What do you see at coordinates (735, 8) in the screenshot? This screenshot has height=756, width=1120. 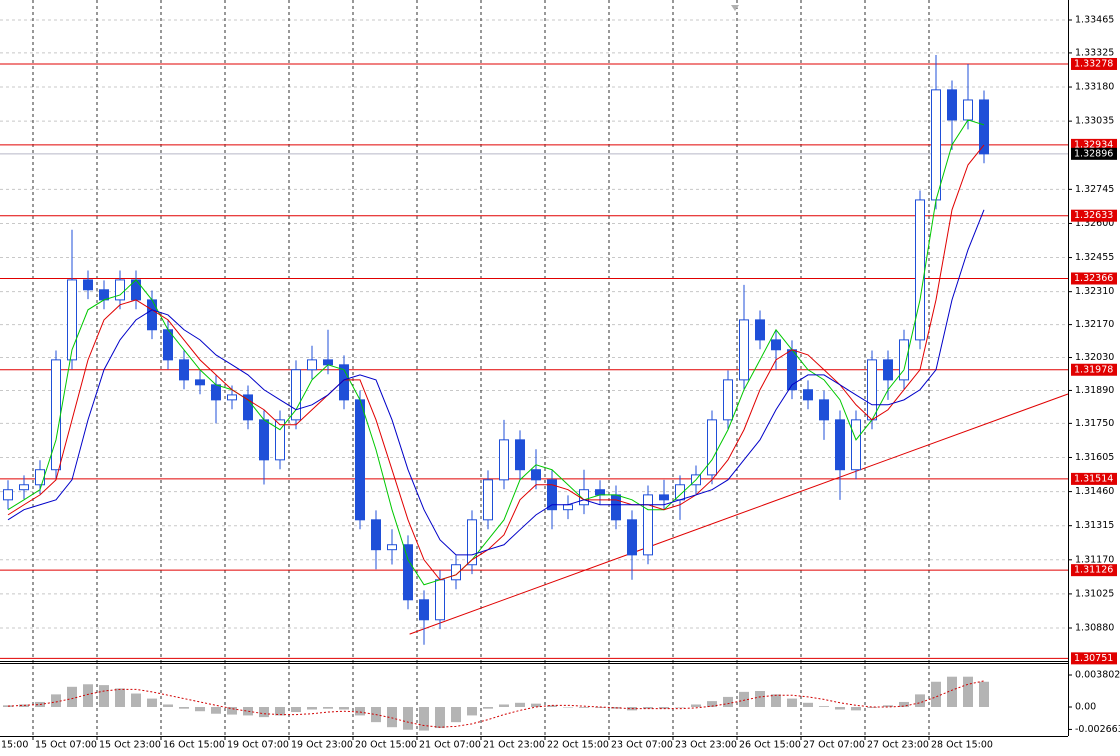 I see `shift-marker` at bounding box center [735, 8].